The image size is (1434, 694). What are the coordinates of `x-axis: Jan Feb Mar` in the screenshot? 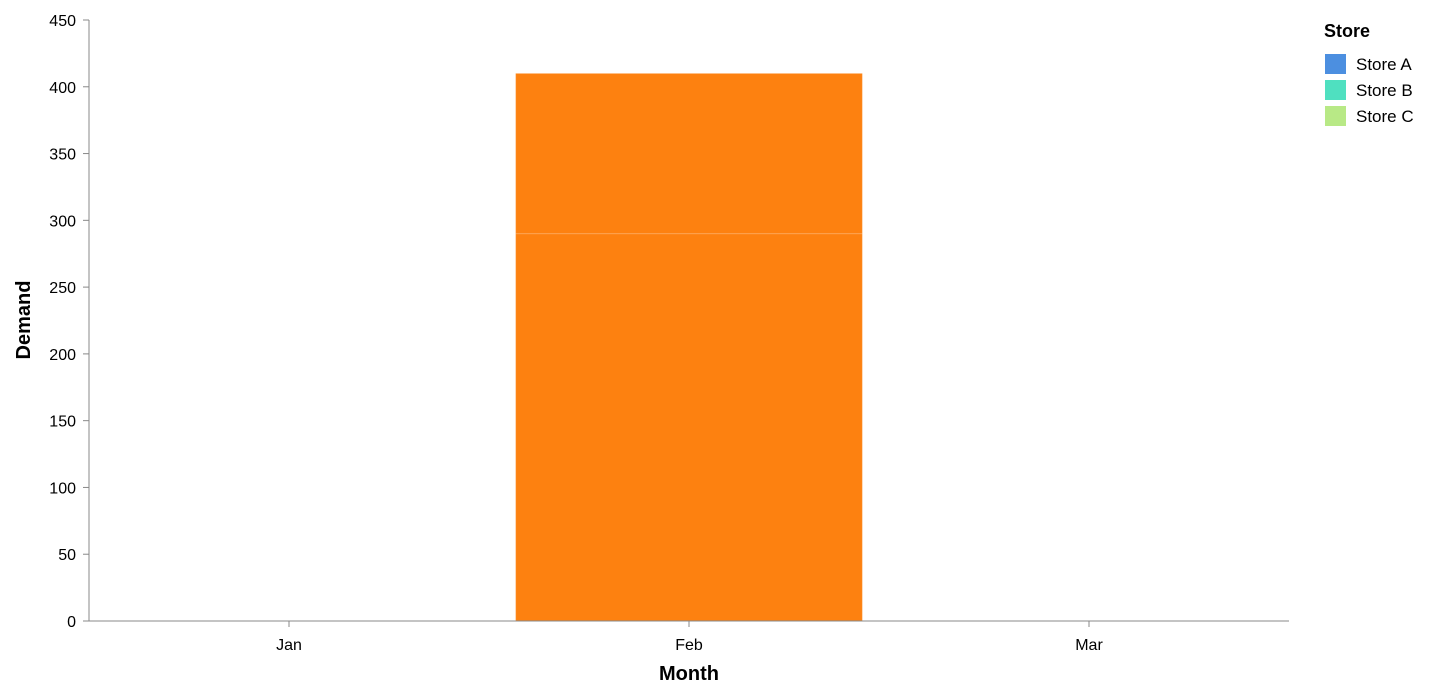 It's located at (689, 637).